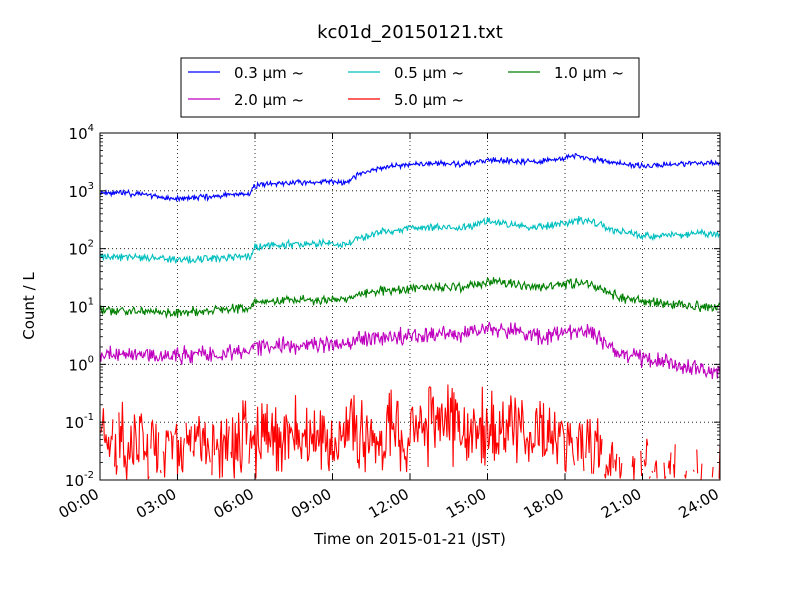 The image size is (800, 600). What do you see at coordinates (466, 503) in the screenshot?
I see `x-tick-label: 15:00` at bounding box center [466, 503].